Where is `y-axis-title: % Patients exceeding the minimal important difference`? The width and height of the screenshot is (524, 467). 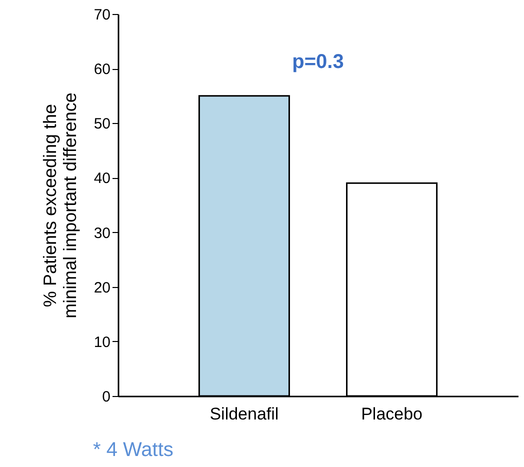
y-axis-title: % Patients exceeding the minimal important difference is located at coordinates (60, 205).